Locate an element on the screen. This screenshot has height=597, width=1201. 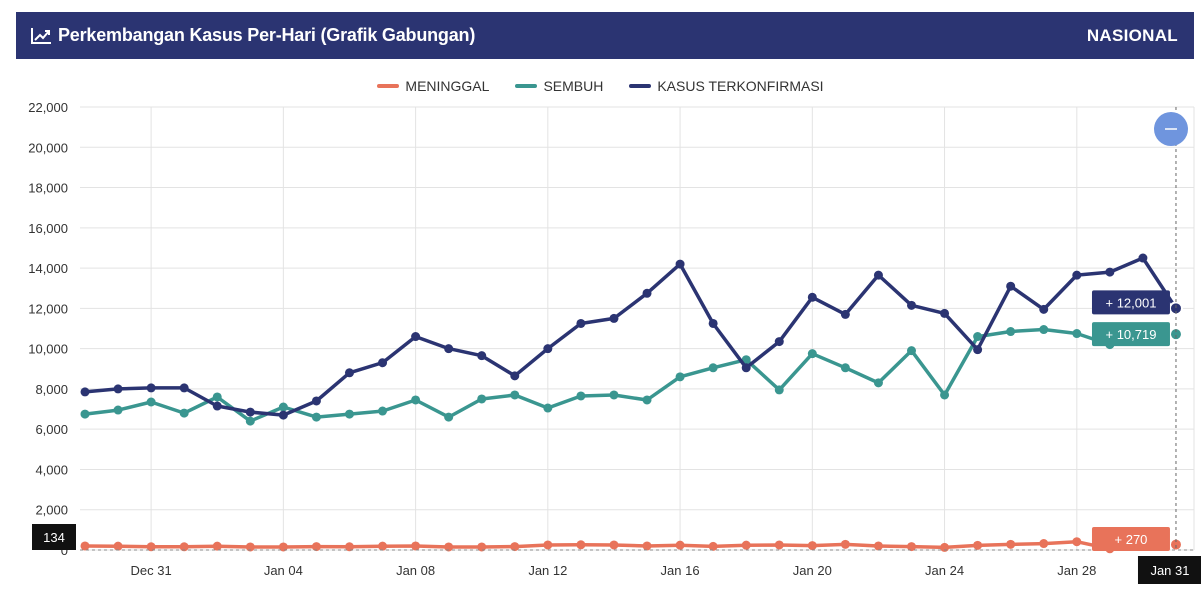
legend-item-meninggal: MENINGGAL is located at coordinates (433, 86).